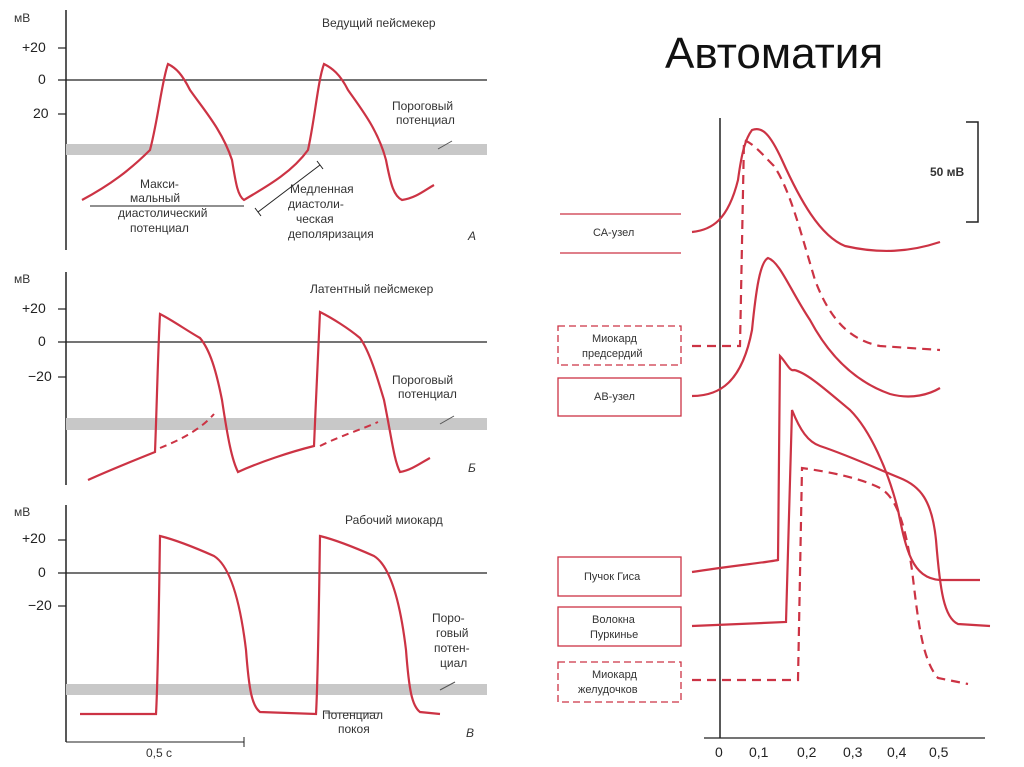 The image size is (1024, 767). What do you see at coordinates (619, 345) in the screenshot?
I see `box-atrial-myocardium` at bounding box center [619, 345].